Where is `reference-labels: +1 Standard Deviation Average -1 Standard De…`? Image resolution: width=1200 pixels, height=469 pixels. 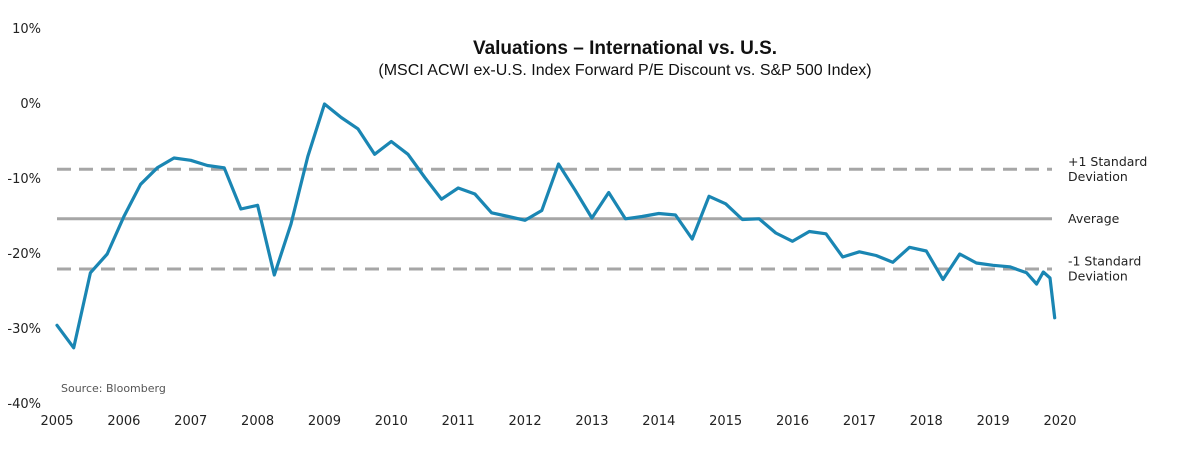 reference-labels: +1 Standard Deviation Average -1 Standard De… is located at coordinates (1107, 219).